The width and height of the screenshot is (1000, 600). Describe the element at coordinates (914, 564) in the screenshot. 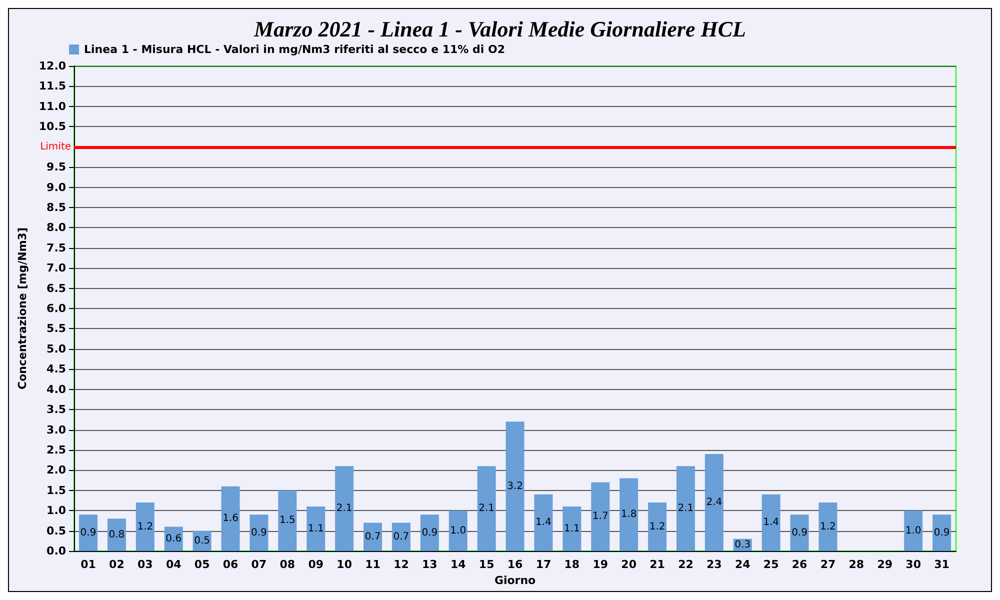

I see `x-tick-label: 30` at that location.